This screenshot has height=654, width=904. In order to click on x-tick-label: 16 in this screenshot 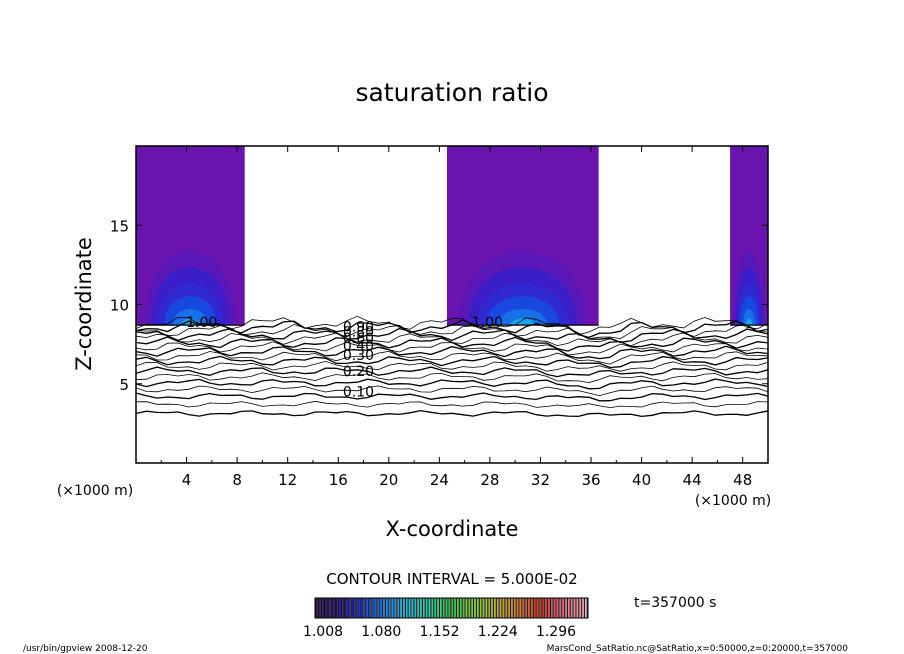, I will do `click(338, 480)`.